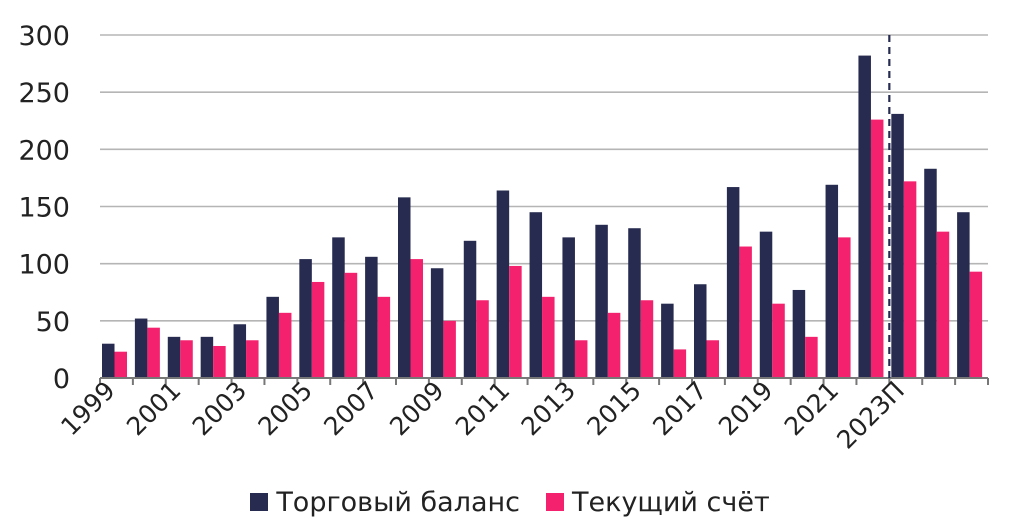  I want to click on x-tick-label: 2015, so click(613, 408).